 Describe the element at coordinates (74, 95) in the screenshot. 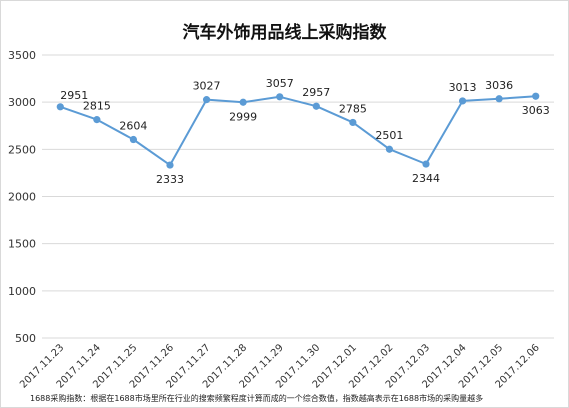

I see `data-label: 2951` at that location.